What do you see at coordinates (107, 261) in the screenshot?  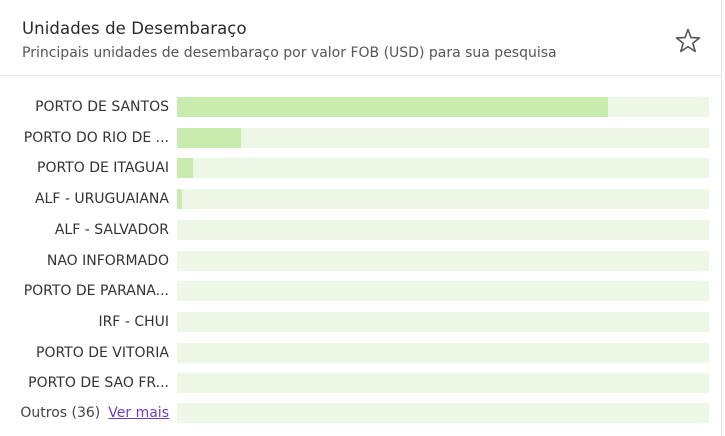 I see `bar-label: NAO INFORMADO` at bounding box center [107, 261].